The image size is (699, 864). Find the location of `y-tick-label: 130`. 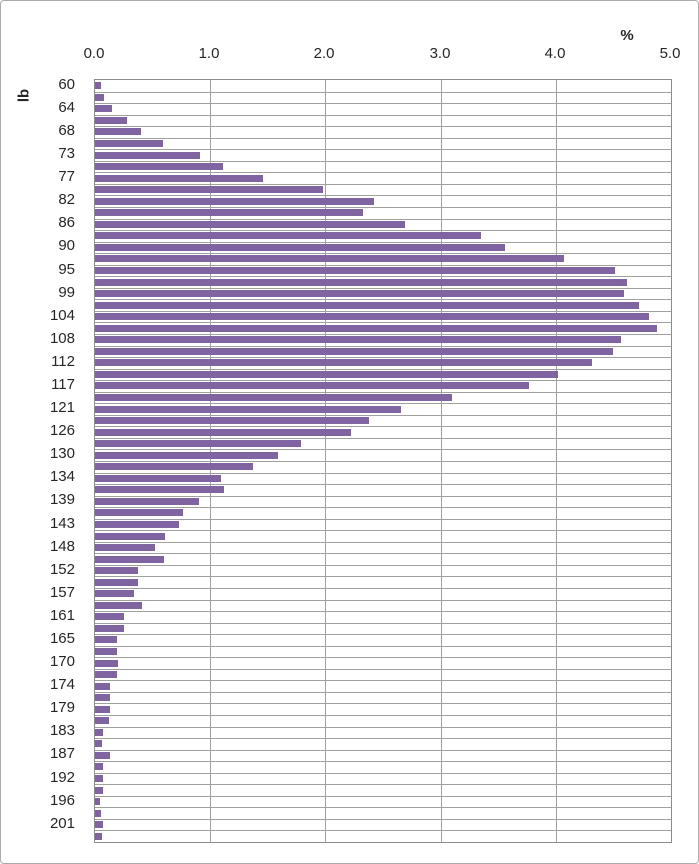

y-tick-label: 130 is located at coordinates (62, 453).